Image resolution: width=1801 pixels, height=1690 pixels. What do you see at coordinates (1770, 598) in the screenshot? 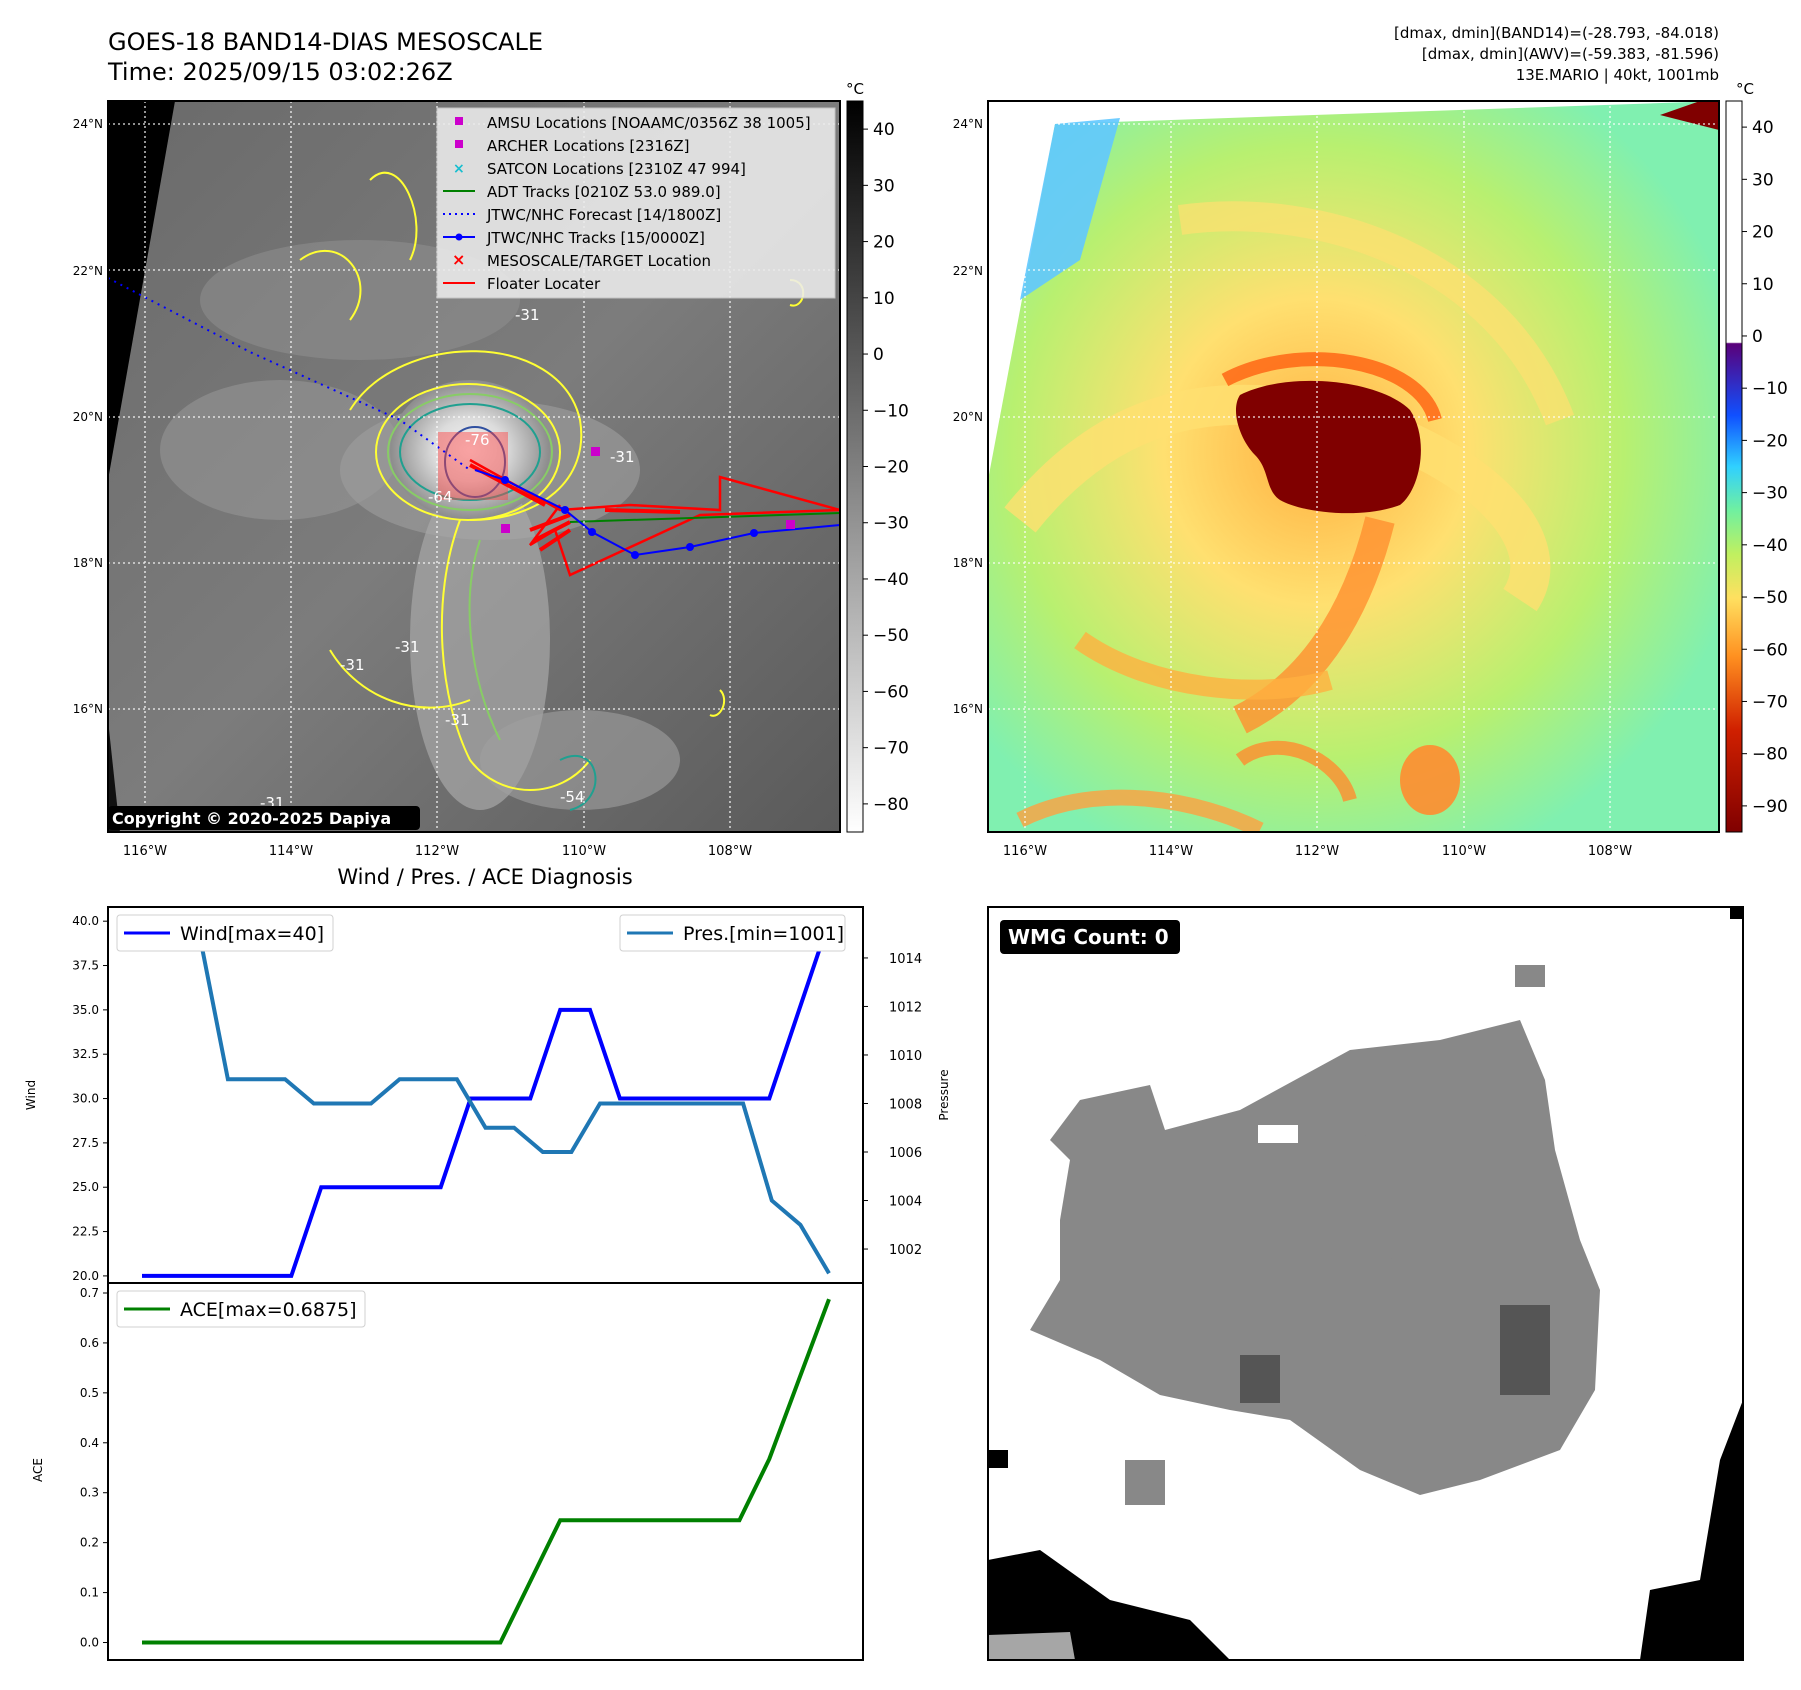
I see `awv-colorbar-tick-label: −50` at bounding box center [1770, 598].